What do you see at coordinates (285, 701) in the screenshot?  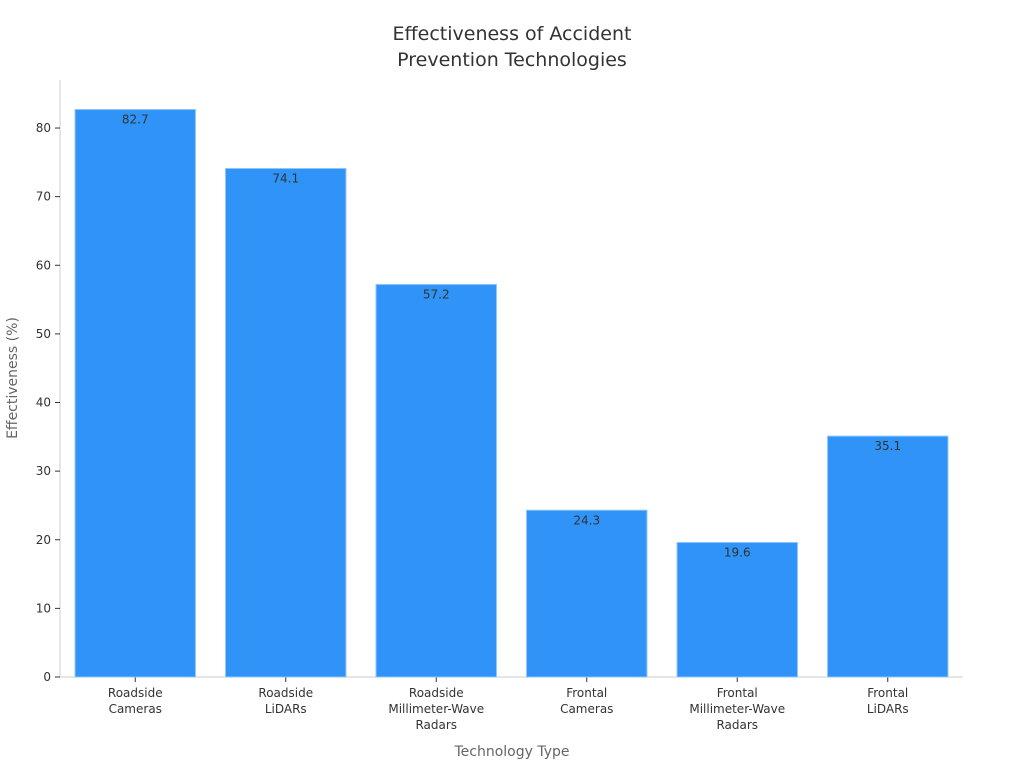 I see `x-tick-label: Roadside LiDARs` at bounding box center [285, 701].